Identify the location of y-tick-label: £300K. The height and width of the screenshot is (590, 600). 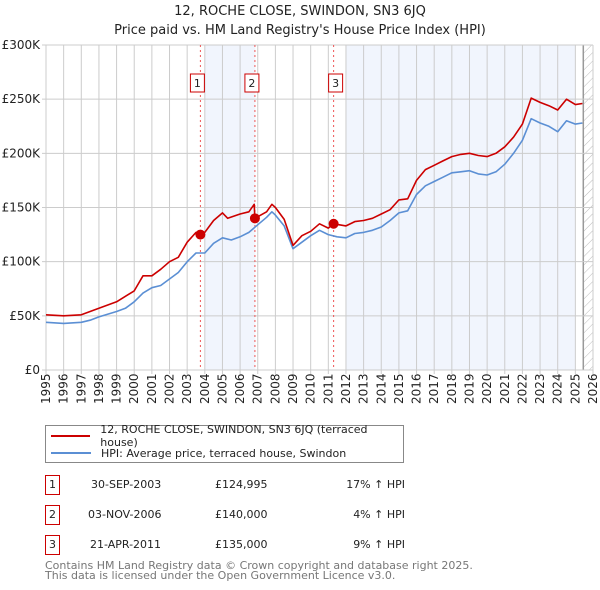
(22, 45).